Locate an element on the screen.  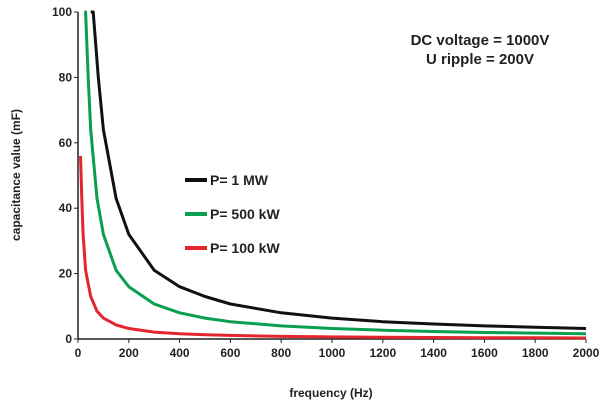
x-tick-label-800: 800 is located at coordinates (281, 353).